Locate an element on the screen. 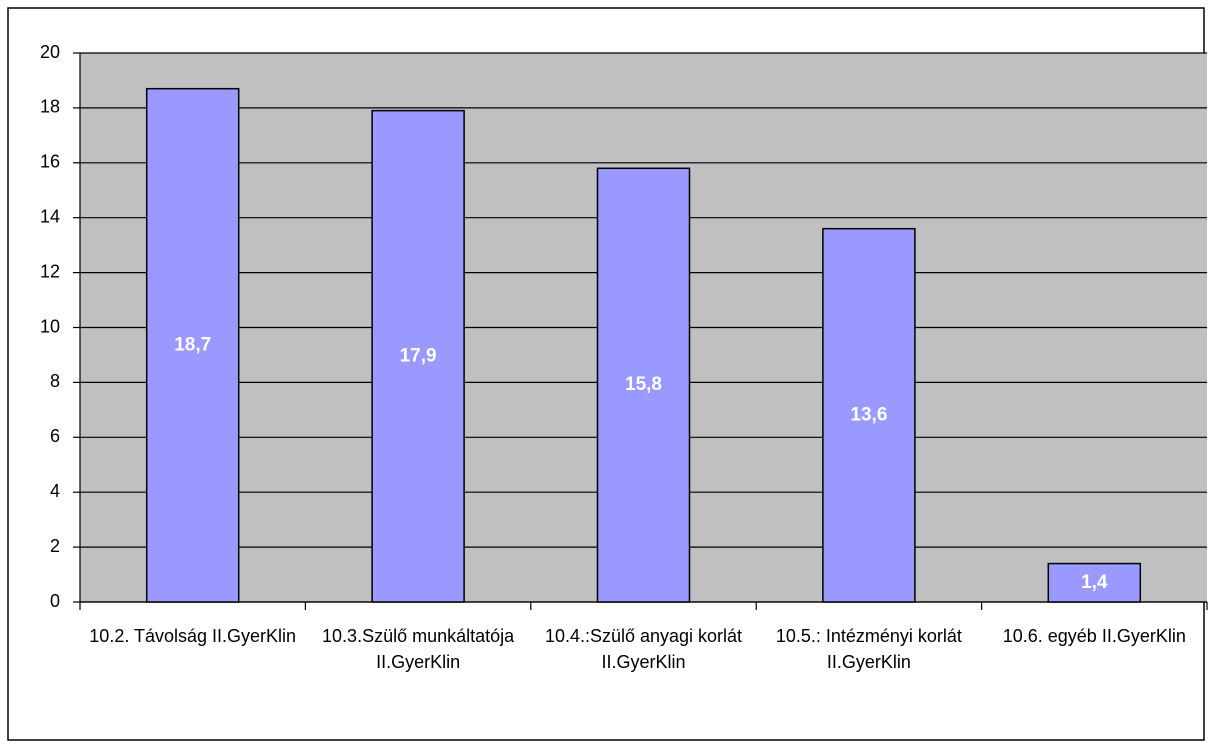 The height and width of the screenshot is (745, 1211). x-tick-label: 10.3.Szülő munkáltatója II.GyerKlin is located at coordinates (418, 649).